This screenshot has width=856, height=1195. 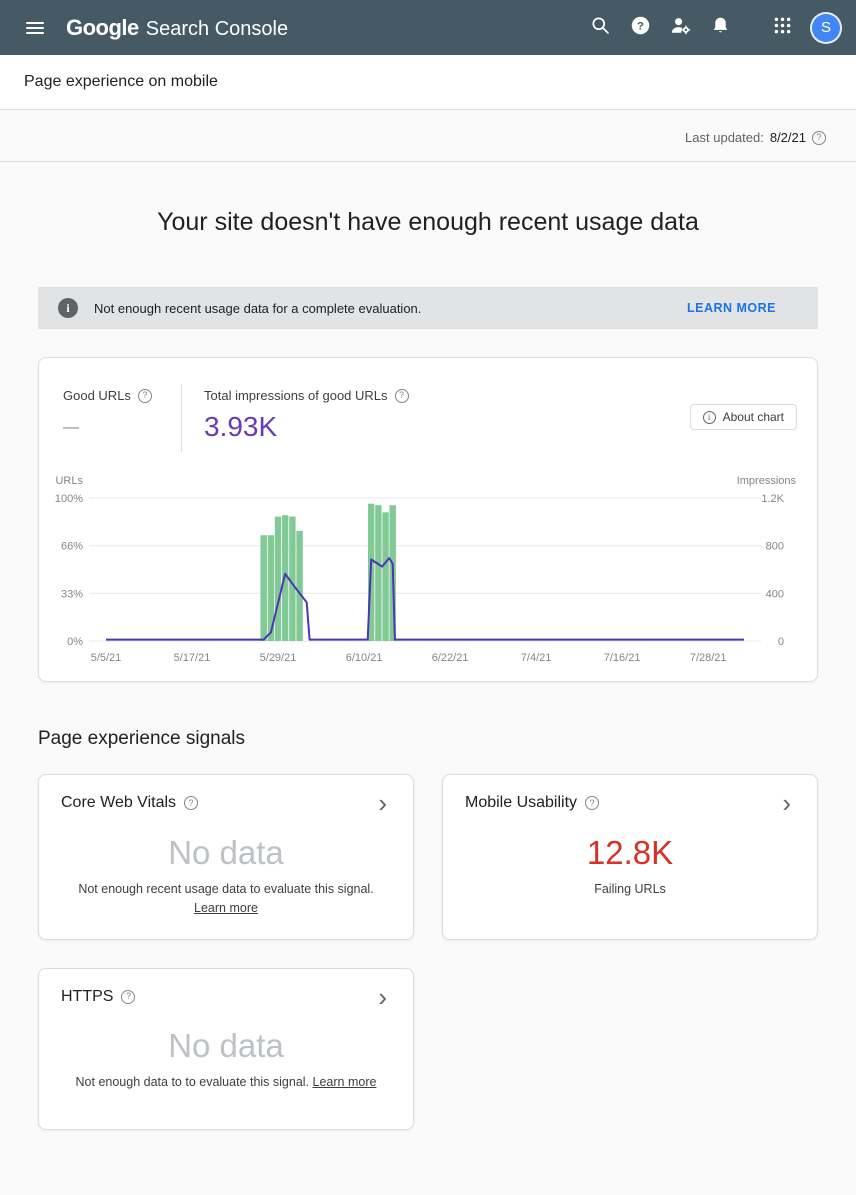 What do you see at coordinates (87, 996) in the screenshot?
I see `card-title: HTTPS` at bounding box center [87, 996].